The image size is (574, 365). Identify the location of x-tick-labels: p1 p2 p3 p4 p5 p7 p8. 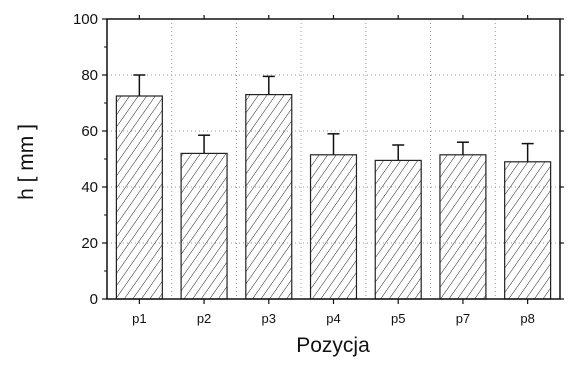
(333, 318).